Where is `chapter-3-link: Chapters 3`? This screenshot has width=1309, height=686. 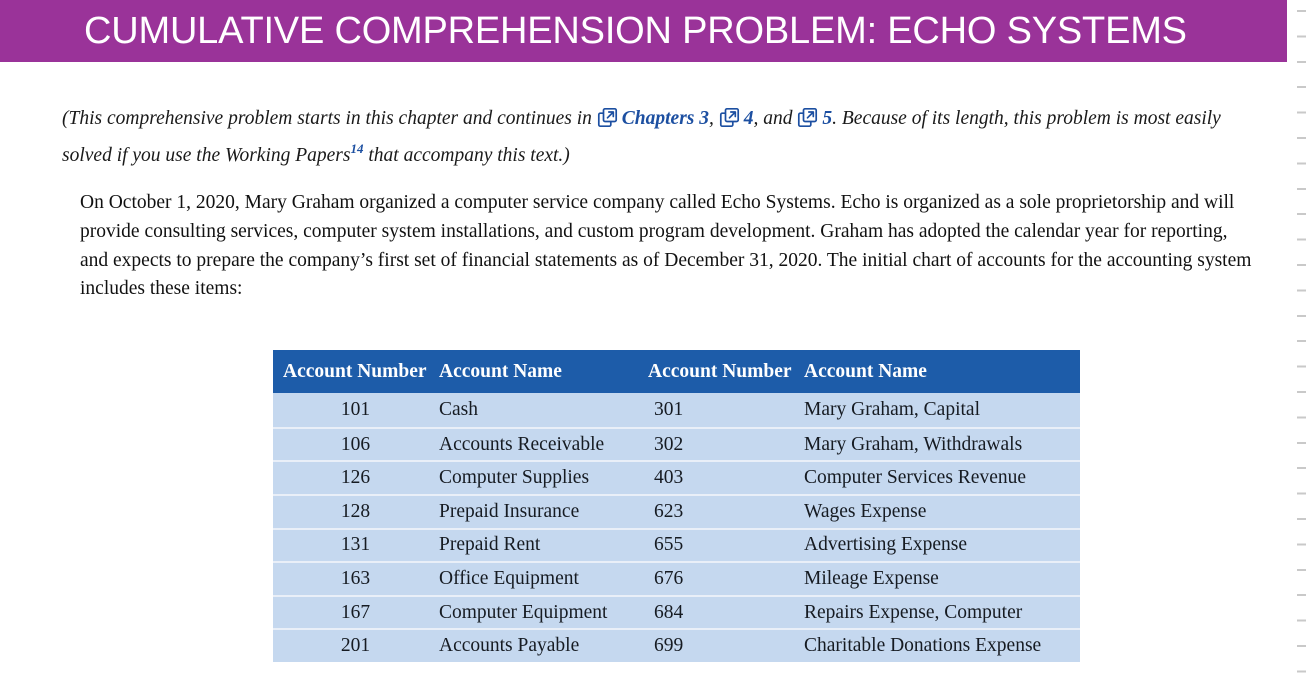
chapter-3-link: Chapters 3 is located at coordinates (653, 118).